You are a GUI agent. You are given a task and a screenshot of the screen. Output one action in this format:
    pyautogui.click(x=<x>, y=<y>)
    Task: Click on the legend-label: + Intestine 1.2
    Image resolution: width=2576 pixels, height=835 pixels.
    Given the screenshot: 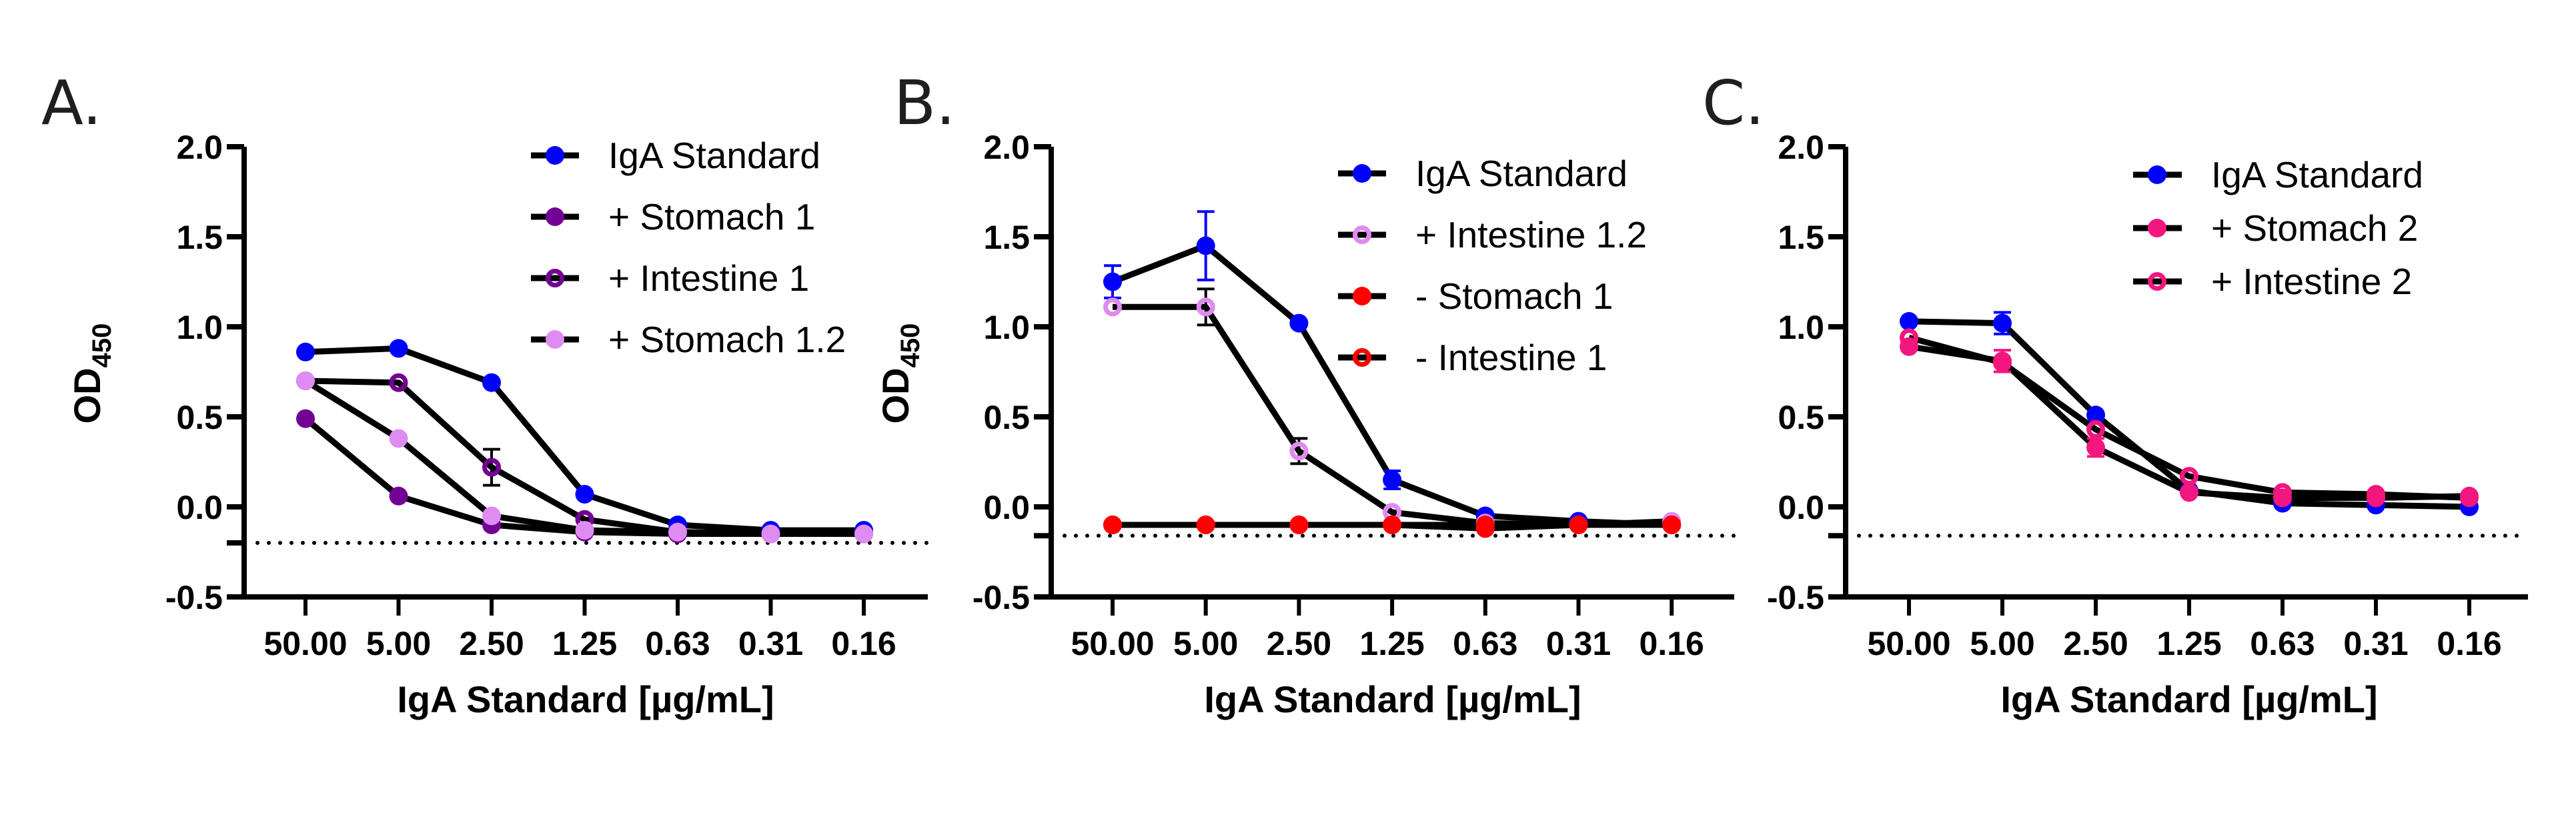 What is the action you would take?
    pyautogui.click(x=1531, y=235)
    